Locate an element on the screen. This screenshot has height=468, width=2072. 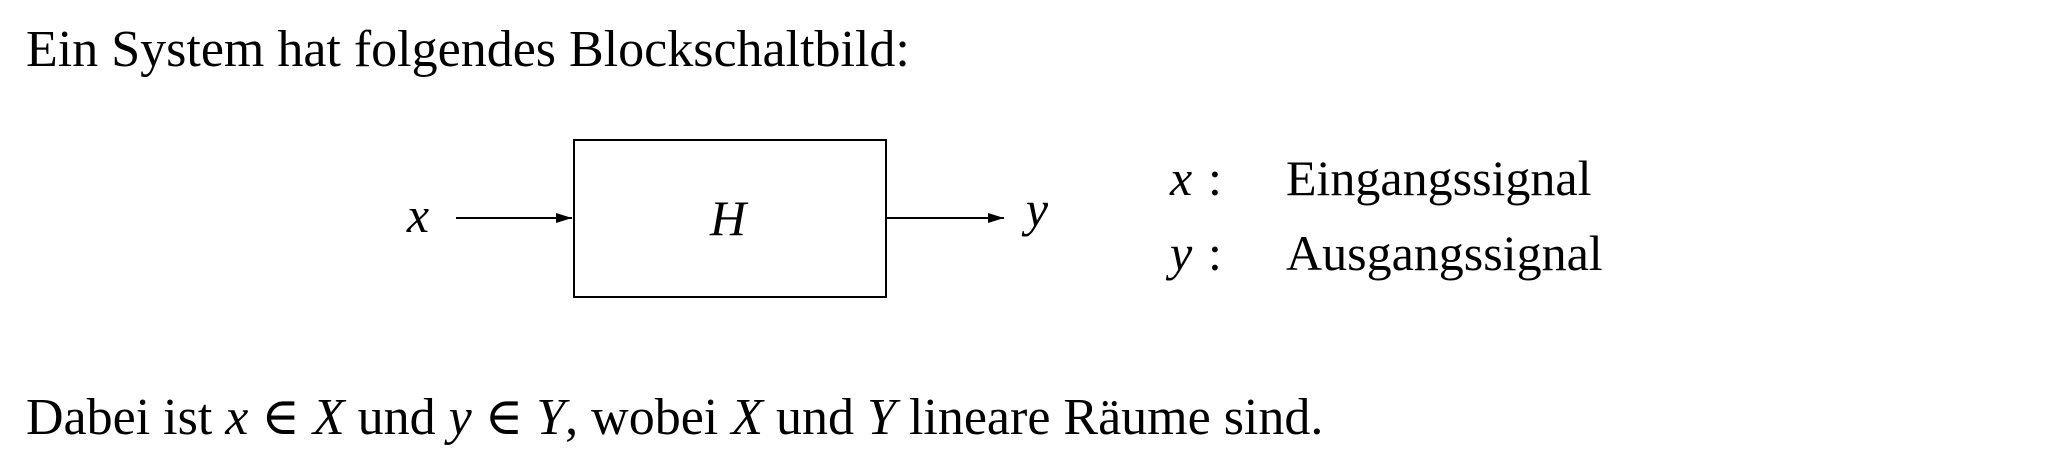
legend-symbol-y: y is located at coordinates (1179, 253).